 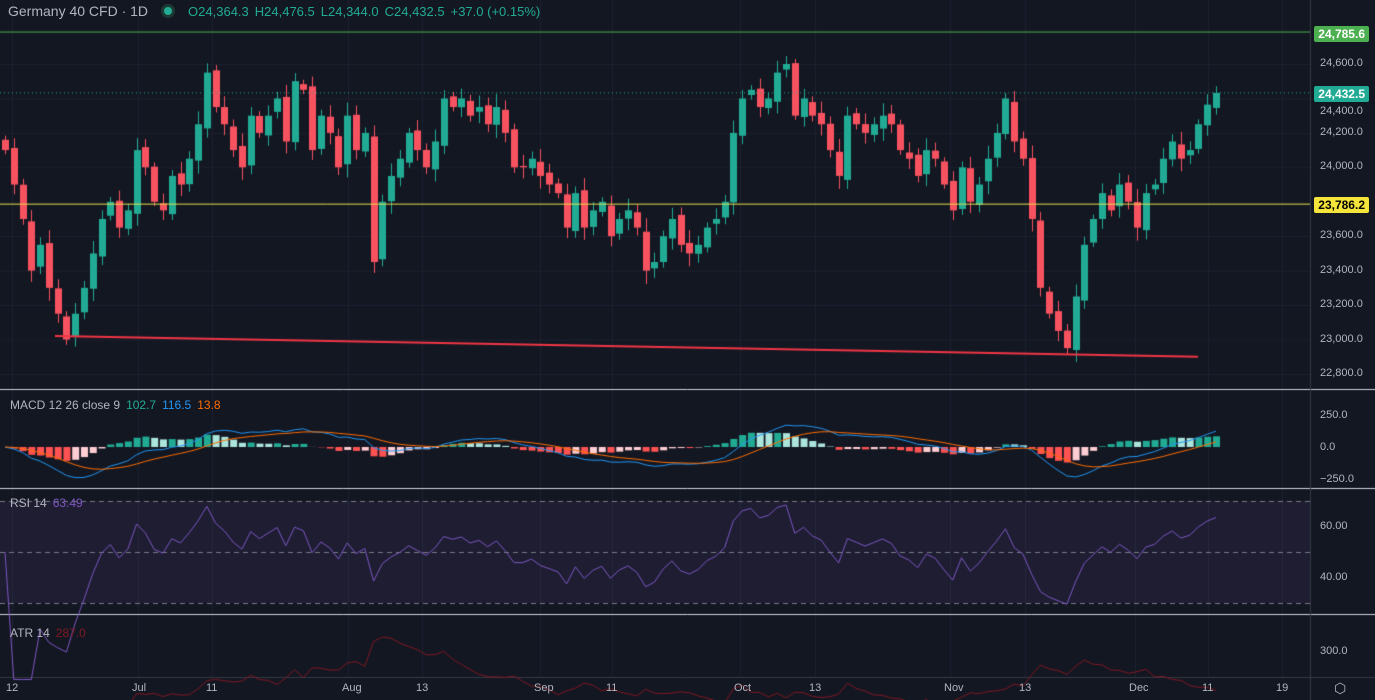 I want to click on symbol-title: Germany 40 CFD · 1D, so click(x=78, y=11).